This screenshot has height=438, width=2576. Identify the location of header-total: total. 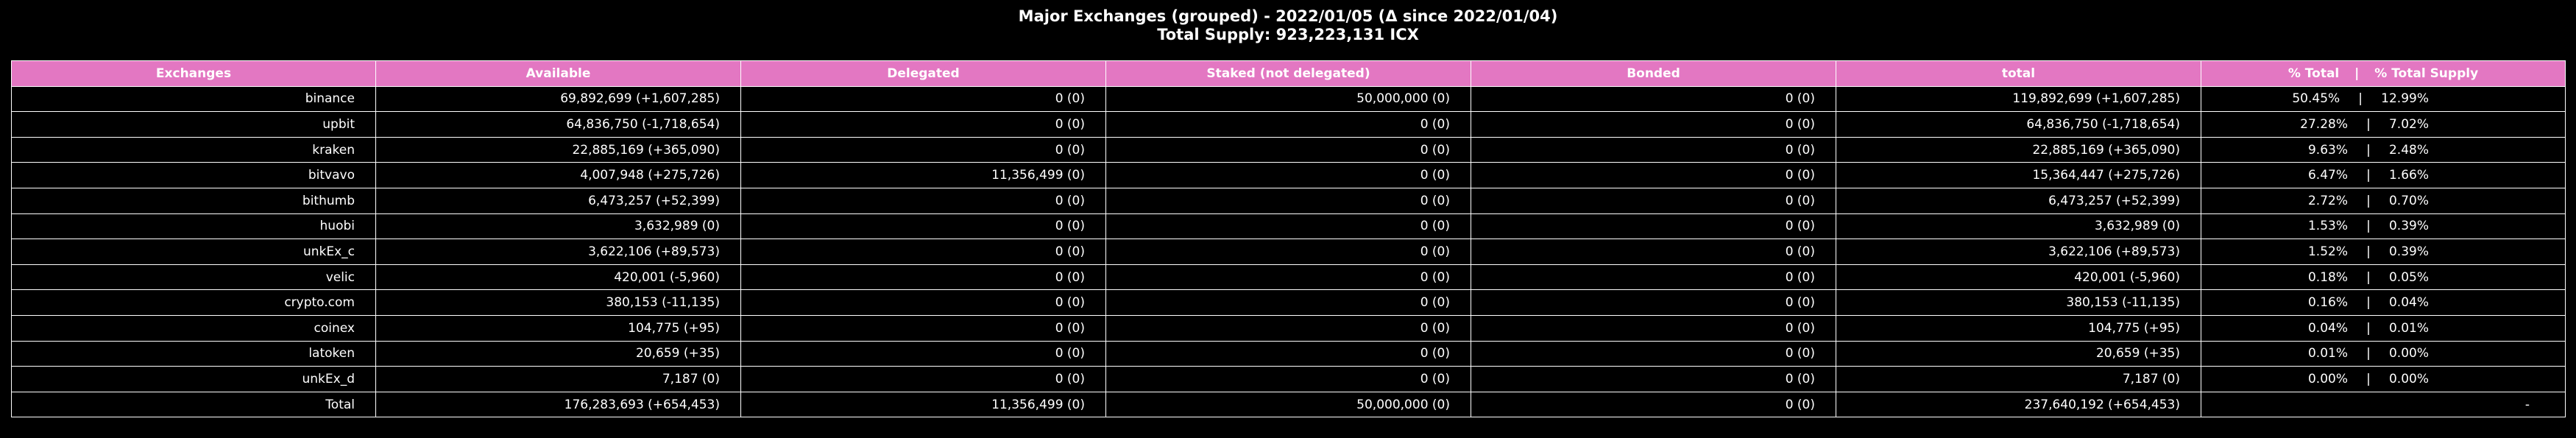
(2018, 73).